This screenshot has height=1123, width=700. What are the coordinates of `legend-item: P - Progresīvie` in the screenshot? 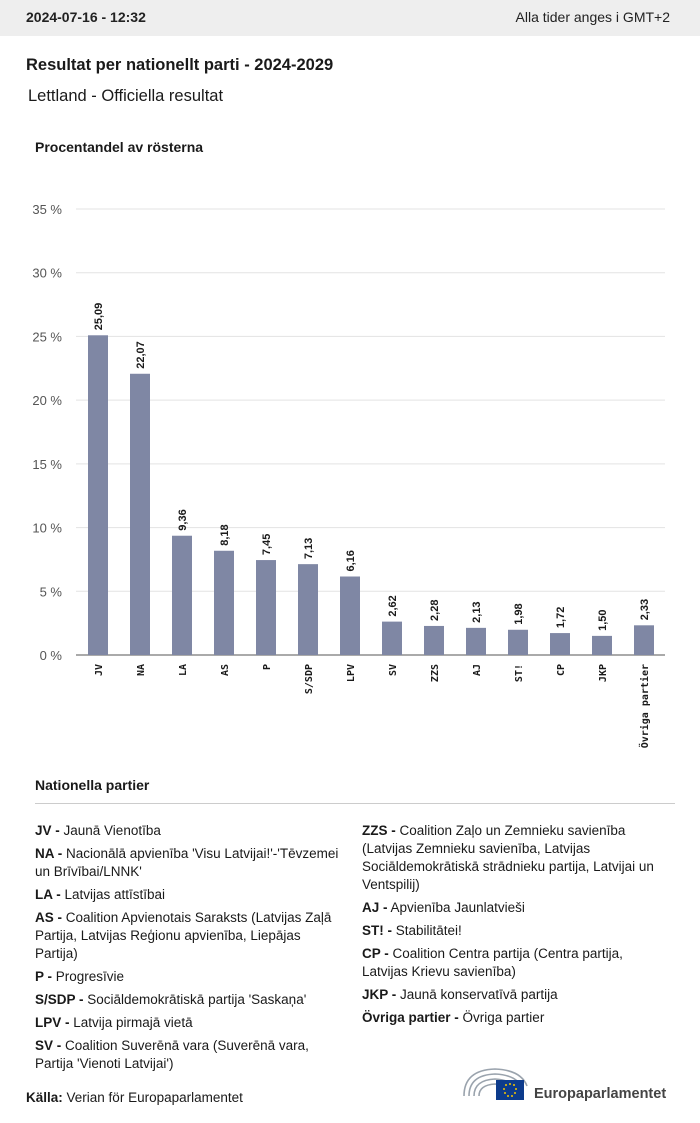 It's located at (191, 977).